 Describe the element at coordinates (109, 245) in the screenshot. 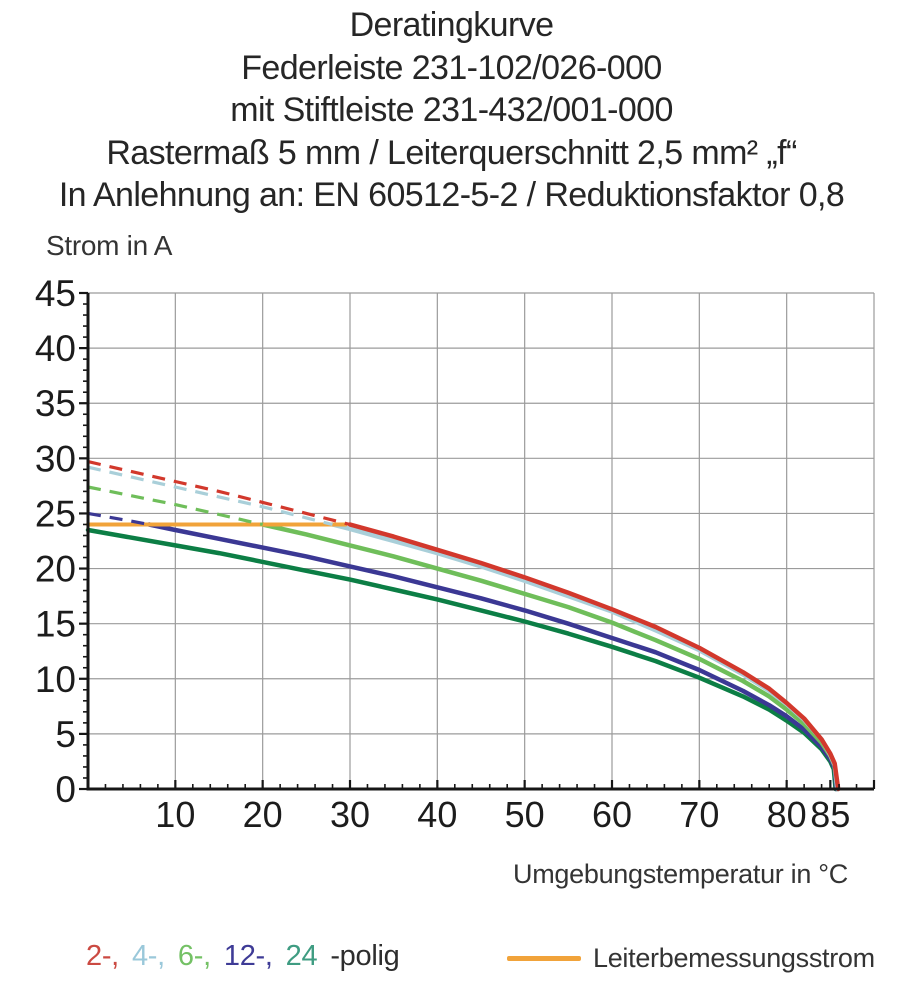

I see `y-axis-title: Strom in A` at that location.